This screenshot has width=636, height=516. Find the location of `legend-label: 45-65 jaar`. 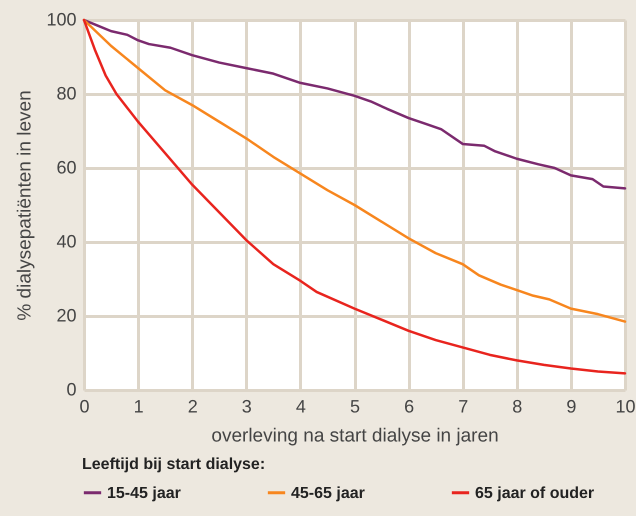

legend-label: 45-65 jaar is located at coordinates (328, 493).